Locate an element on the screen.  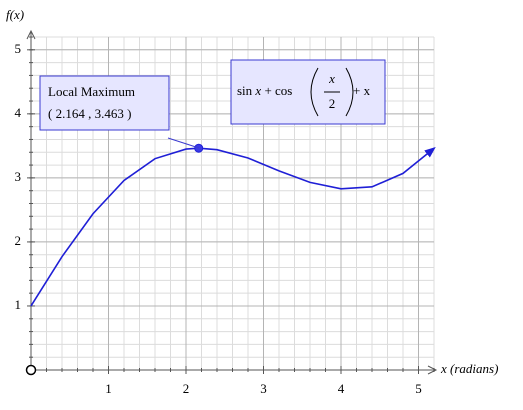
y-tick-label: 1 is located at coordinates (18, 304).